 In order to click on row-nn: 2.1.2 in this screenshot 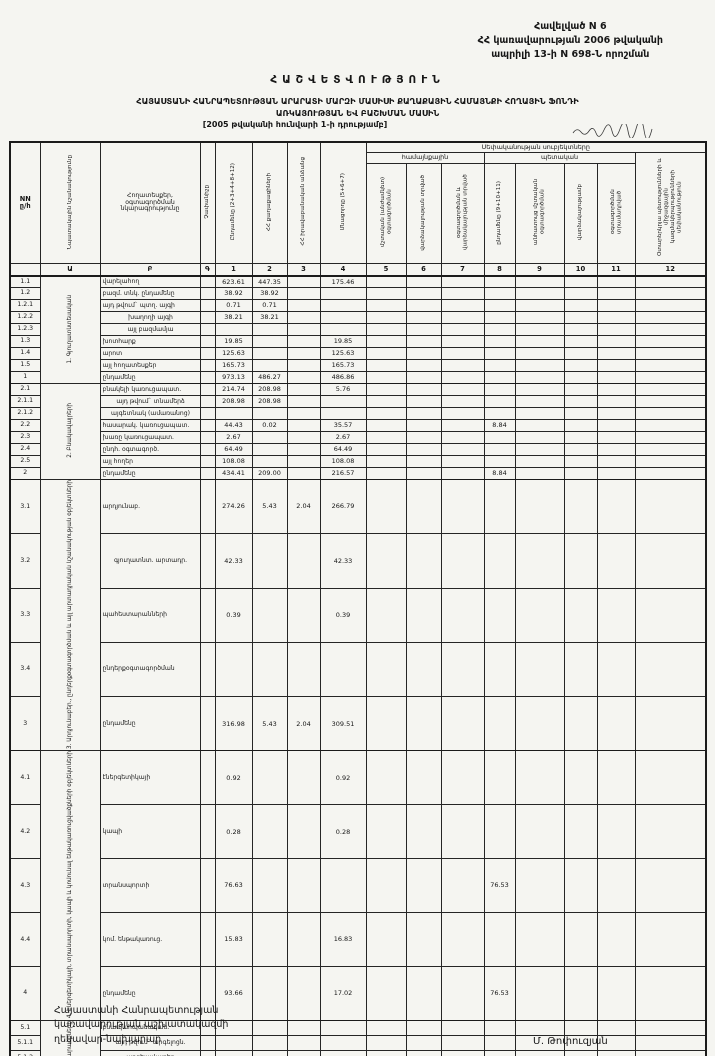, I will do `click(25, 414)`.